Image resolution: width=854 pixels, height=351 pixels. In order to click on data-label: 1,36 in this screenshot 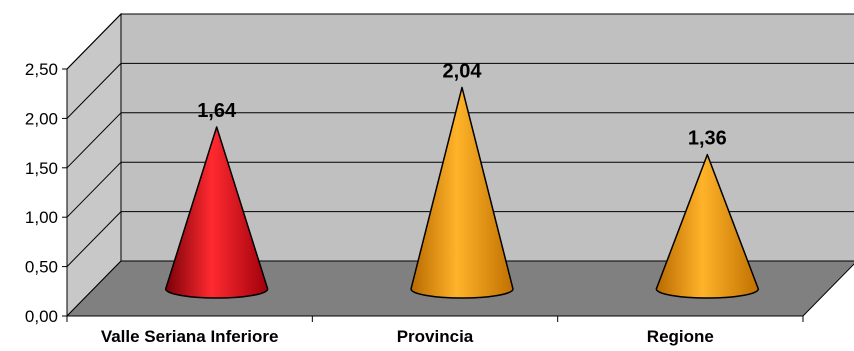, I will do `click(707, 139)`.